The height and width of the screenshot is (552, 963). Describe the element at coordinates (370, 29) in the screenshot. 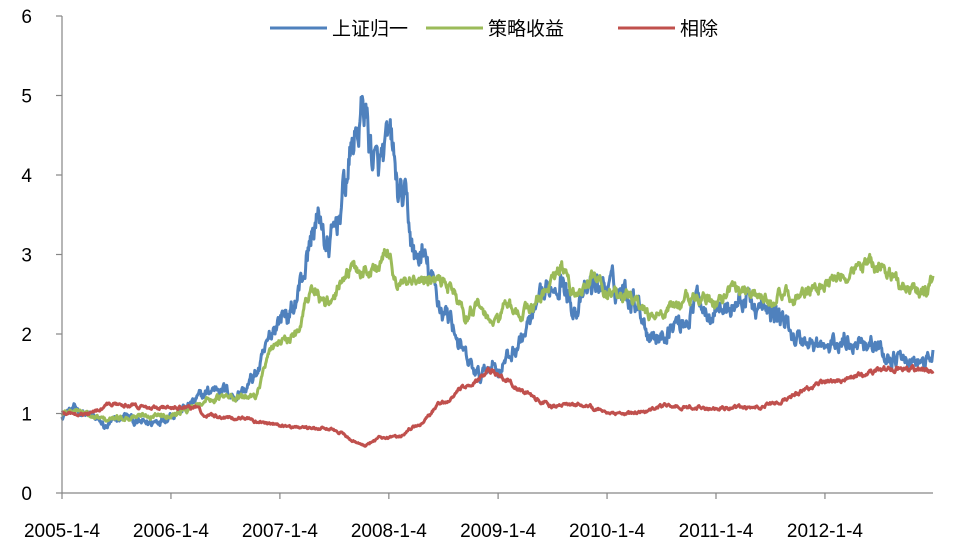

I see `legend-label: 上证归一` at that location.